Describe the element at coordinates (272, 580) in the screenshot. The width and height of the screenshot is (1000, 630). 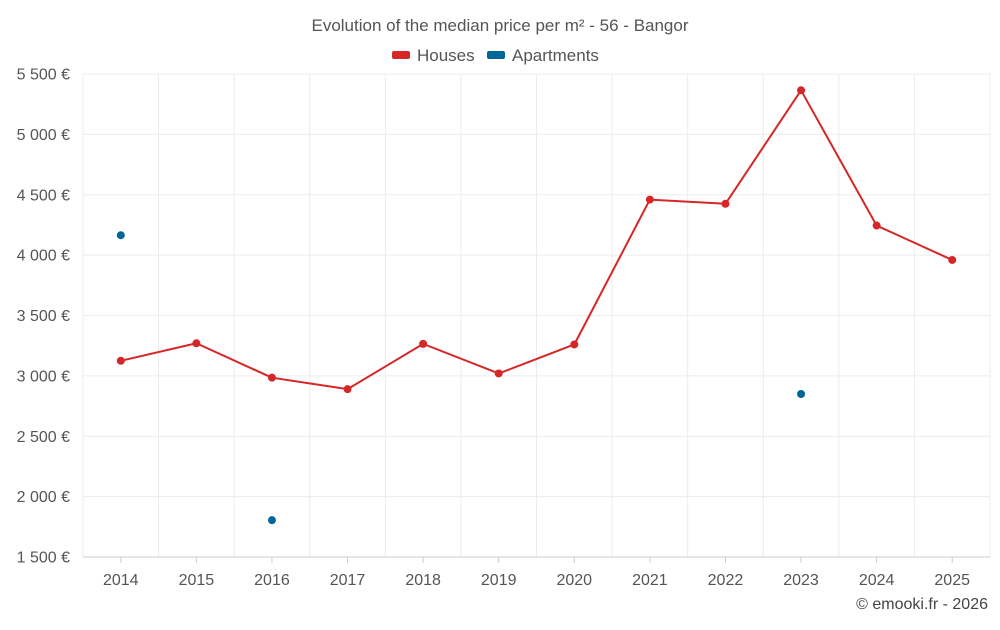
I see `x-tick-label: 2016` at that location.